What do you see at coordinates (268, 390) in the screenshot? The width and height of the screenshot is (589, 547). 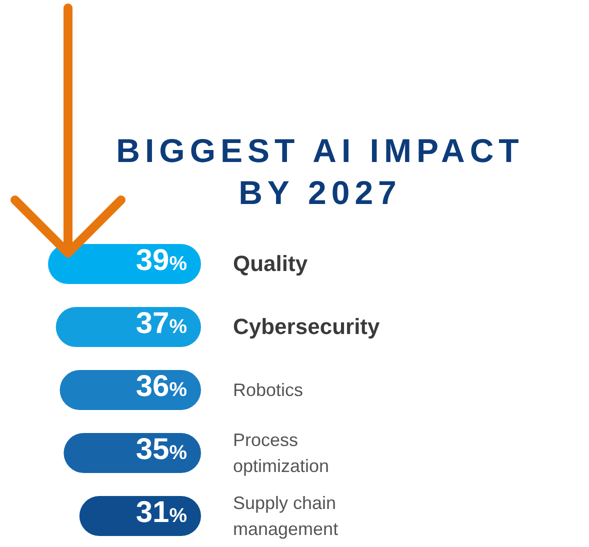 I see `y-tick-label: Robotics` at bounding box center [268, 390].